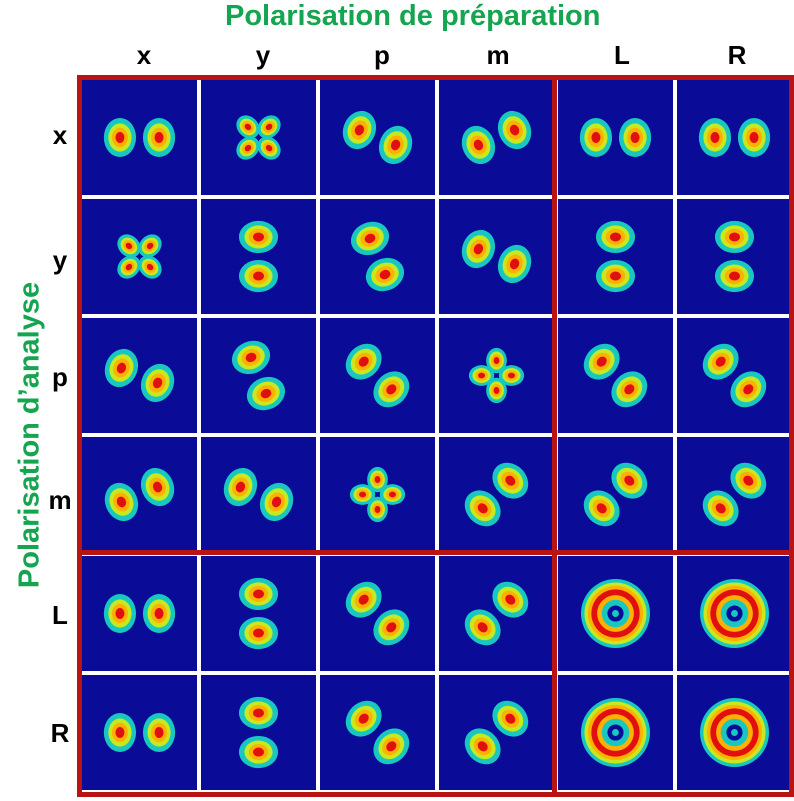 The image size is (794, 801). Describe the element at coordinates (60, 500) in the screenshot. I see `row-label-m: m` at that location.